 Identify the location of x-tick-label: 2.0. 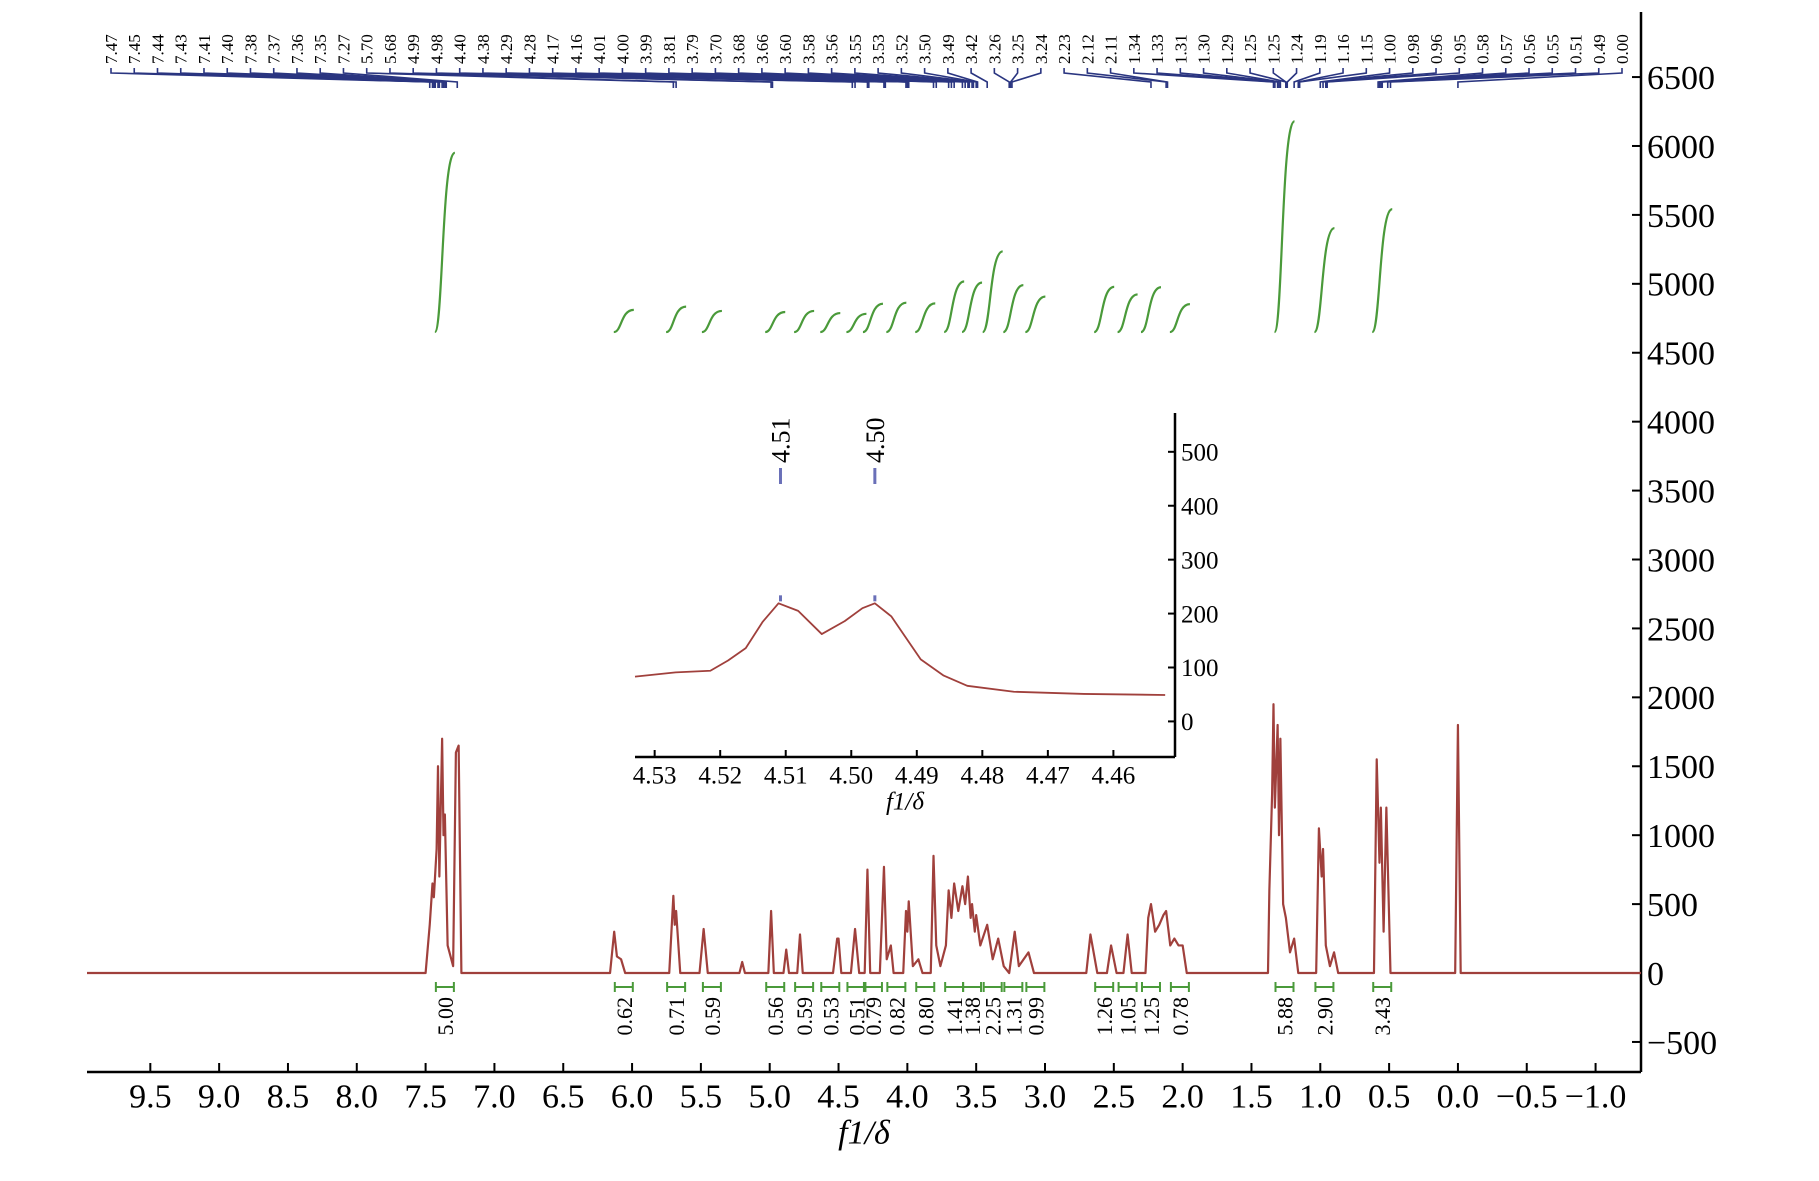
(1182, 1097).